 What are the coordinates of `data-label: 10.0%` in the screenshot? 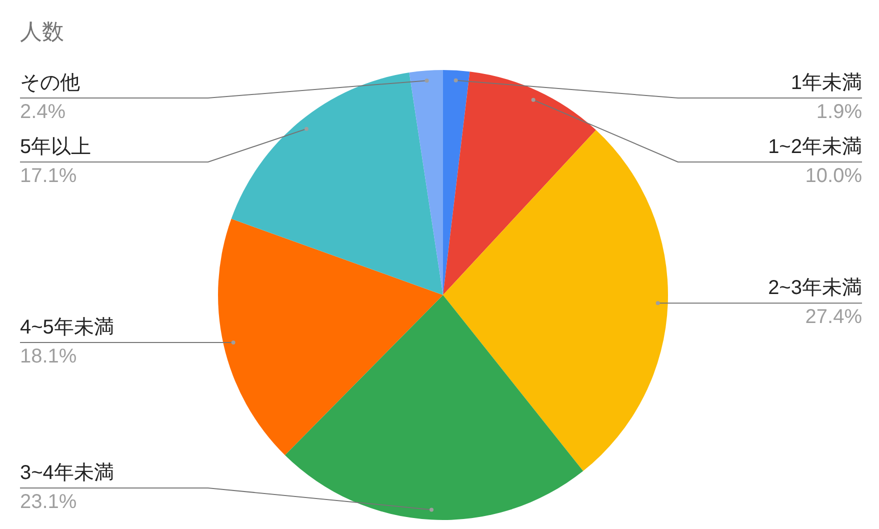 It's located at (833, 176).